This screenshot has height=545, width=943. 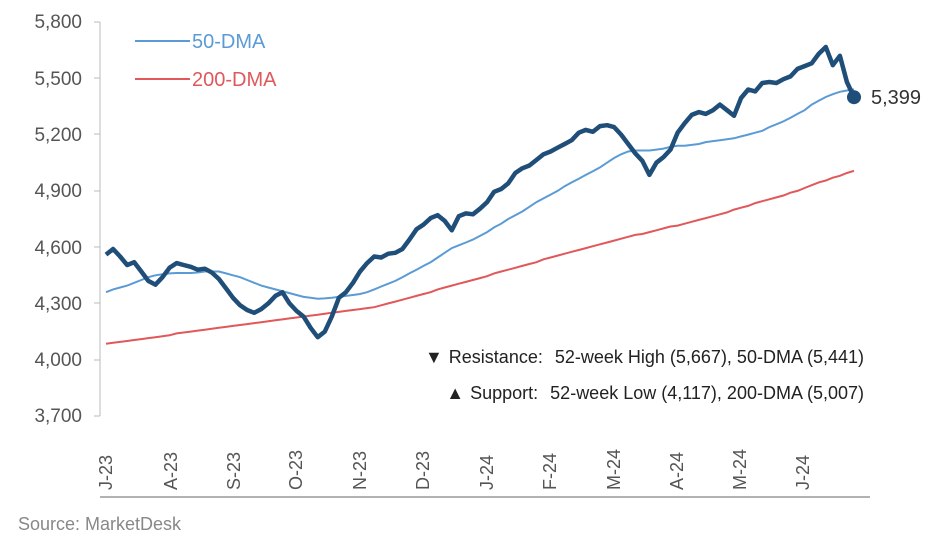 I want to click on y-tick-label: 4,300, so click(x=58, y=304).